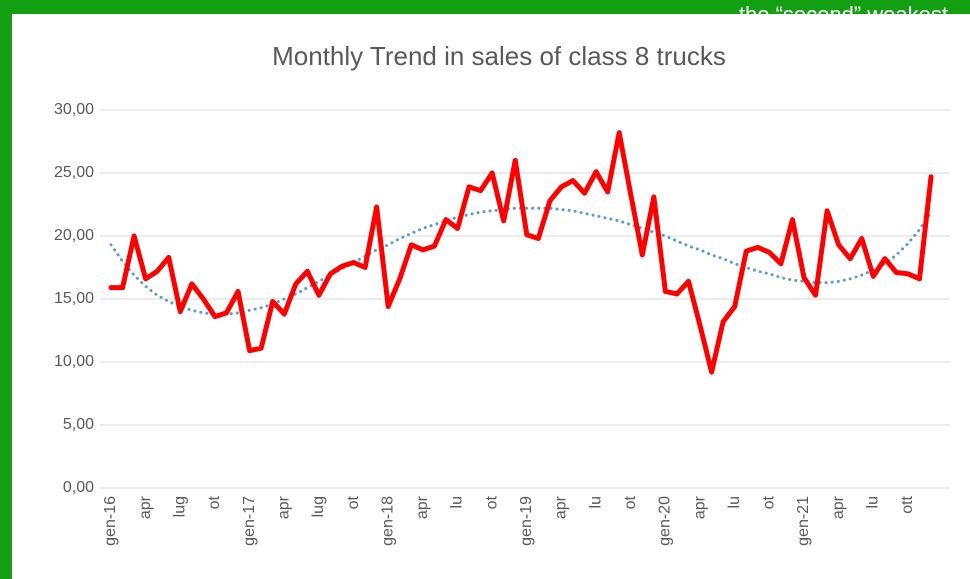  Describe the element at coordinates (526, 521) in the screenshot. I see `x-tick-label: gen-19` at that location.